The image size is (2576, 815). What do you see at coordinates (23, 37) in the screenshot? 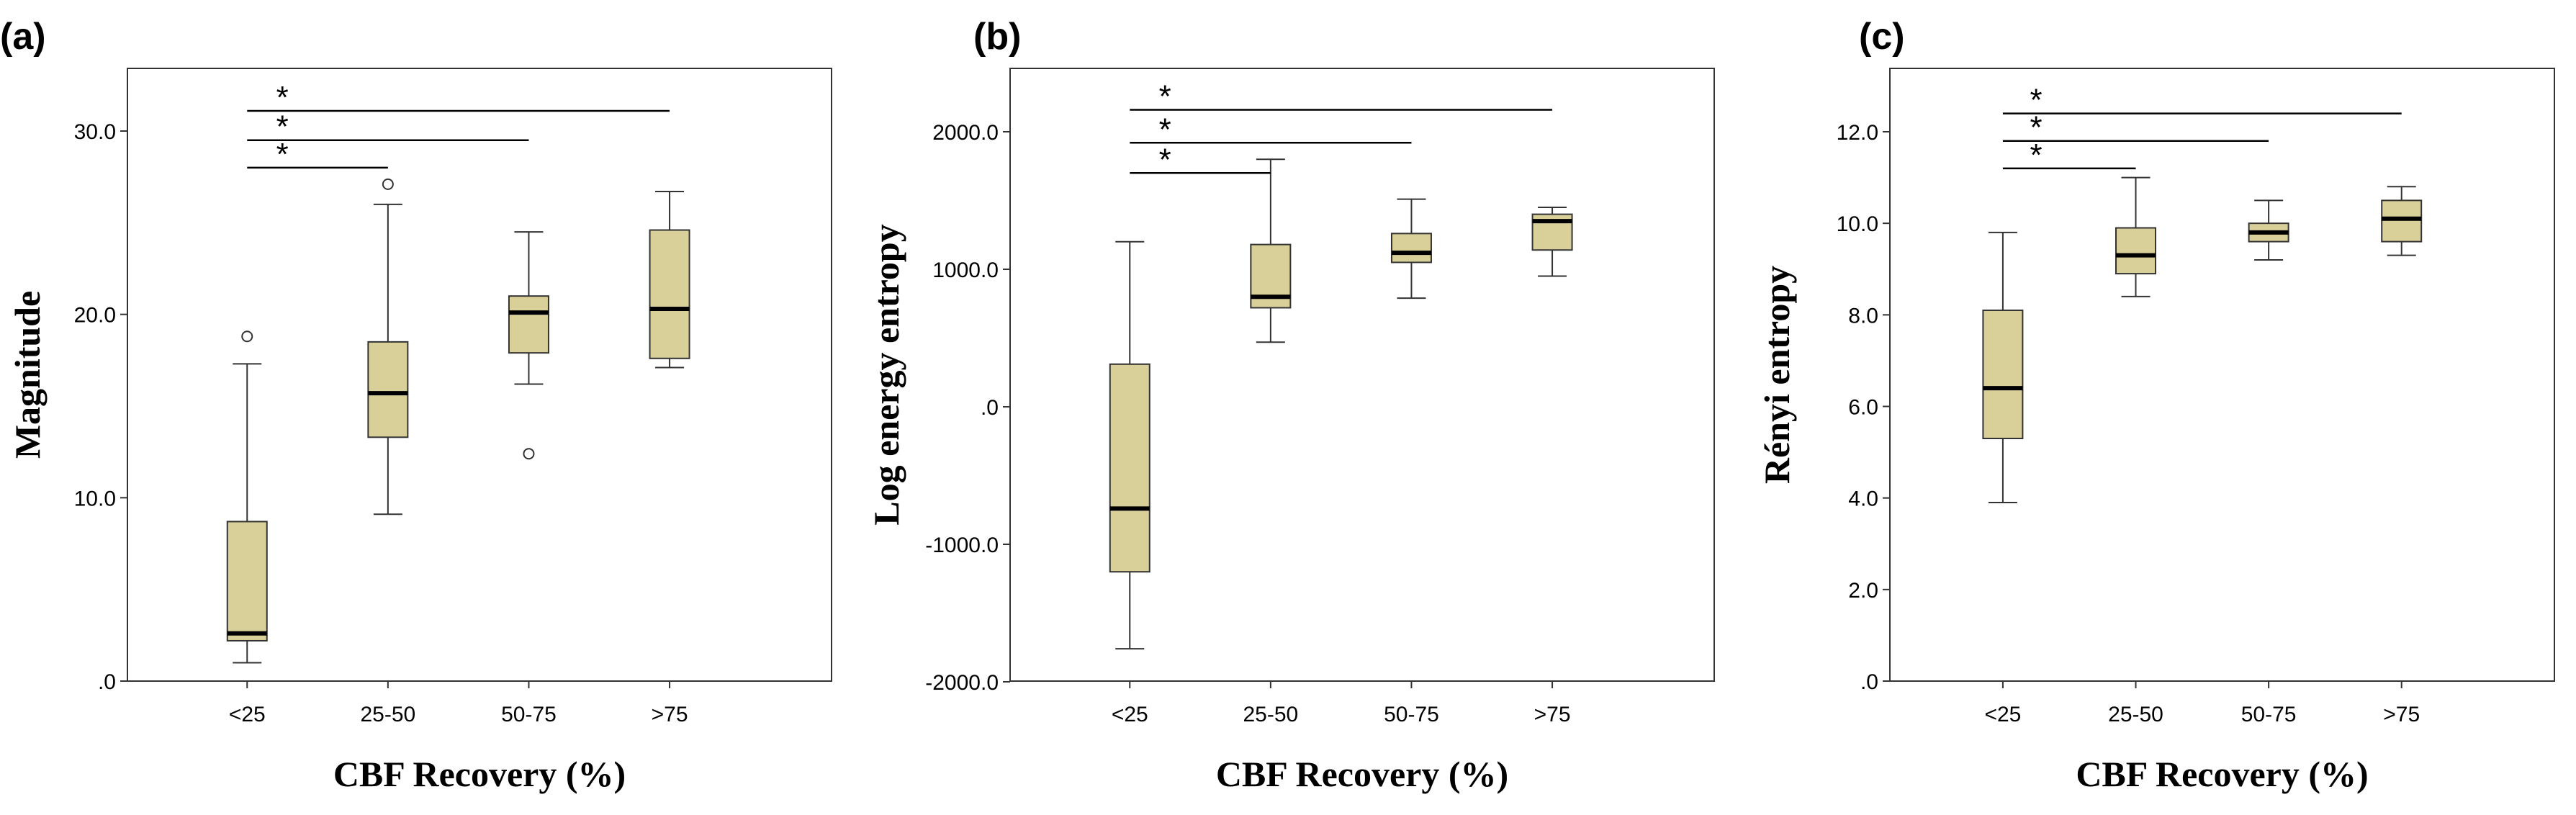
I see `panel-label: (a)` at bounding box center [23, 37].